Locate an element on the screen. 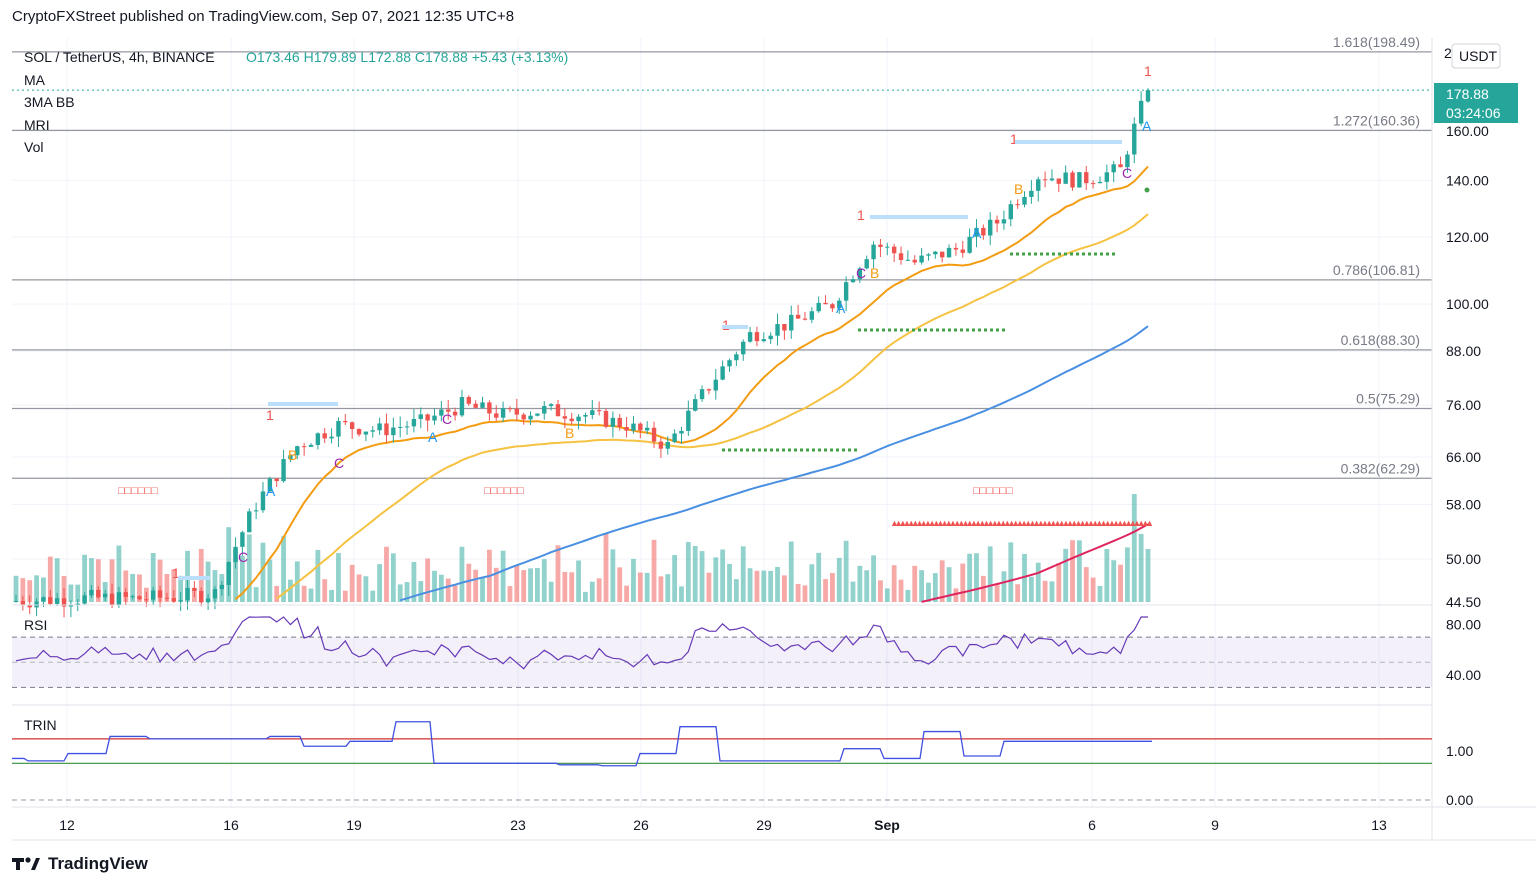  currency-label: USDT is located at coordinates (1478, 56).